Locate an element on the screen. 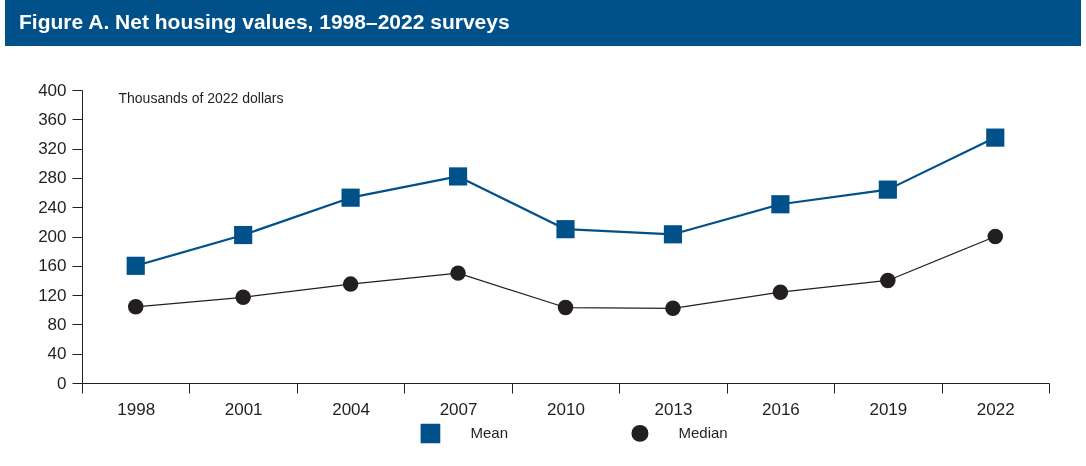 The image size is (1086, 466). y-tick-label: 360 is located at coordinates (52, 119).